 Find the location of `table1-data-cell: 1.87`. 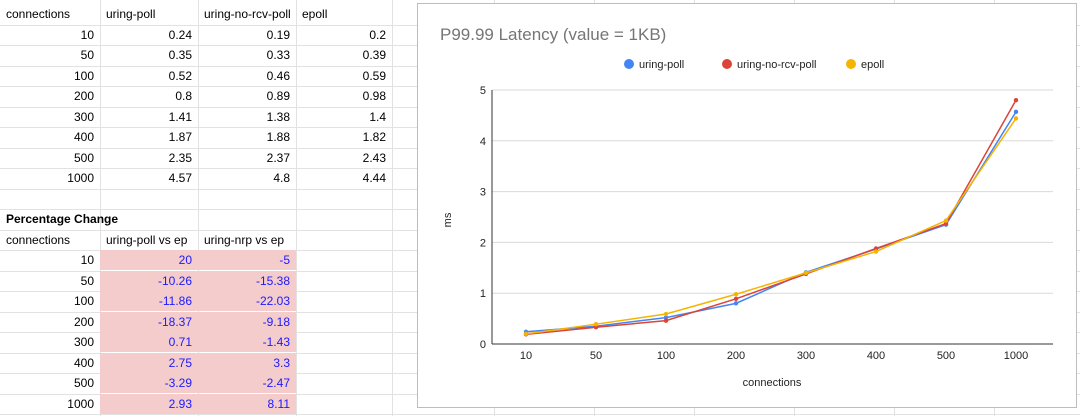

table1-data-cell: 1.87 is located at coordinates (180, 137).